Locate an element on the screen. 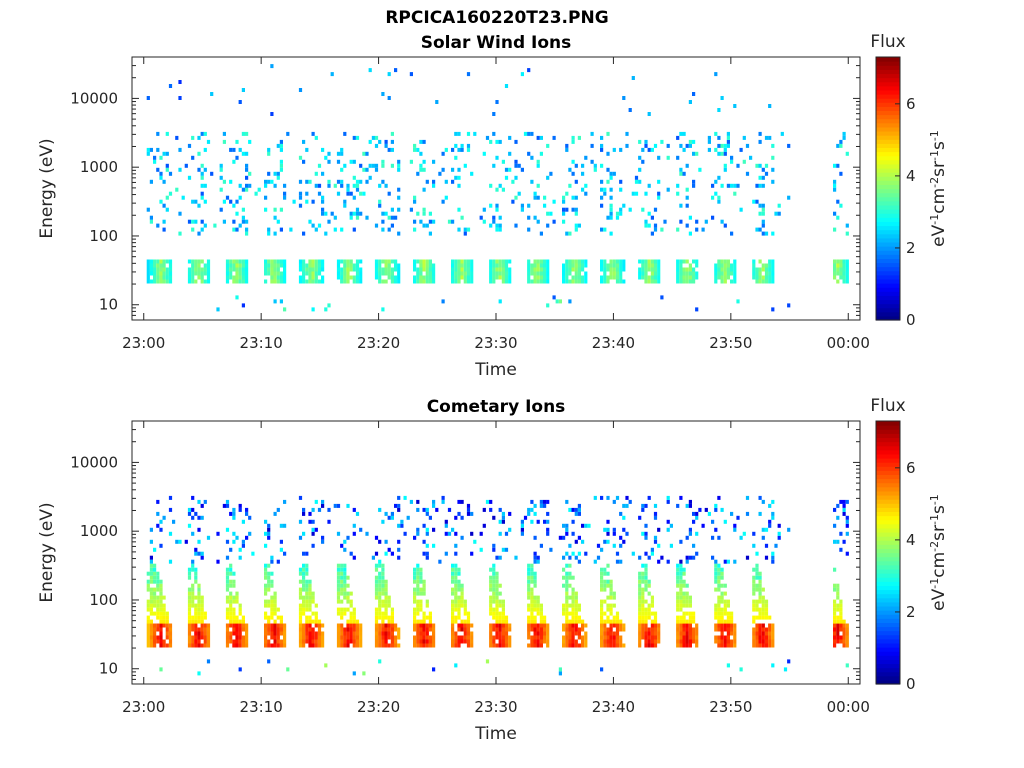  colorbar-tick-label: 4 is located at coordinates (911, 540).